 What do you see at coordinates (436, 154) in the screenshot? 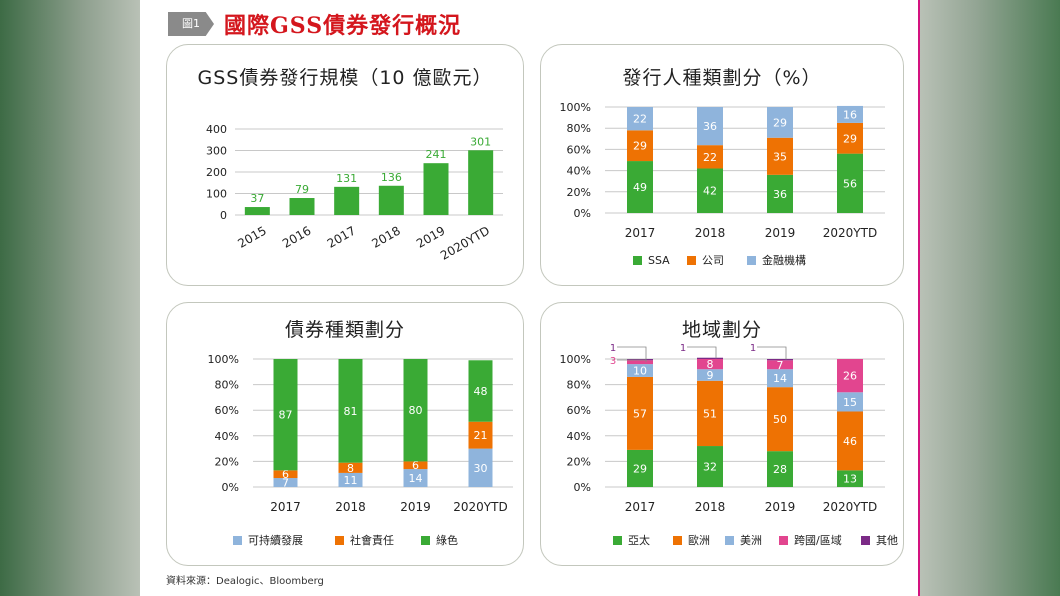
I see `data-label: 241` at bounding box center [436, 154].